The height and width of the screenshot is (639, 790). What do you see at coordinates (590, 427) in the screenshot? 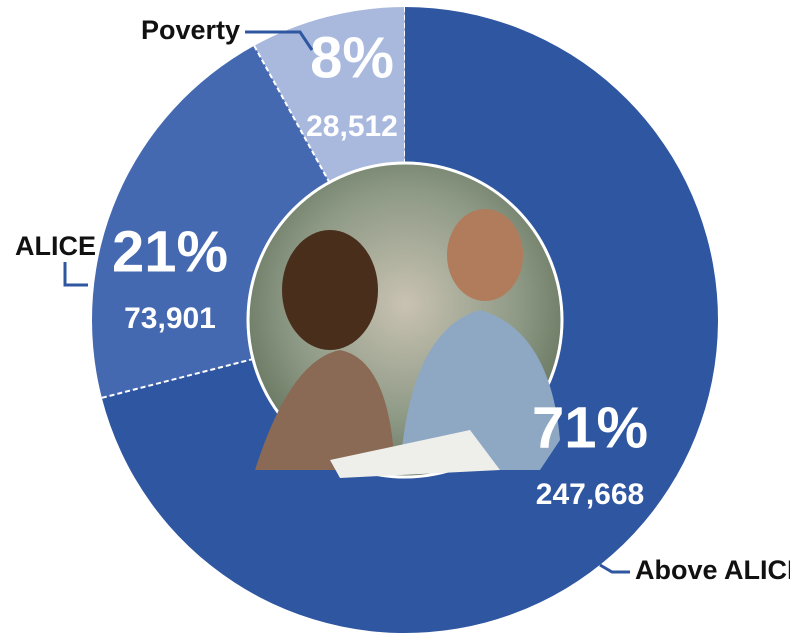
I see `percent-label: 71%` at bounding box center [590, 427].